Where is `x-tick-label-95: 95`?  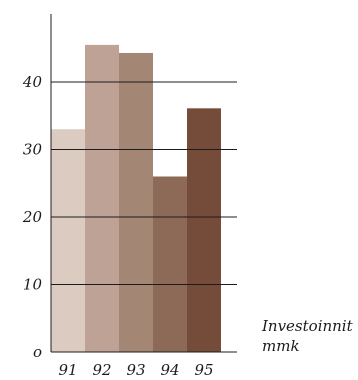 x-tick-label-95: 95 is located at coordinates (203, 370).